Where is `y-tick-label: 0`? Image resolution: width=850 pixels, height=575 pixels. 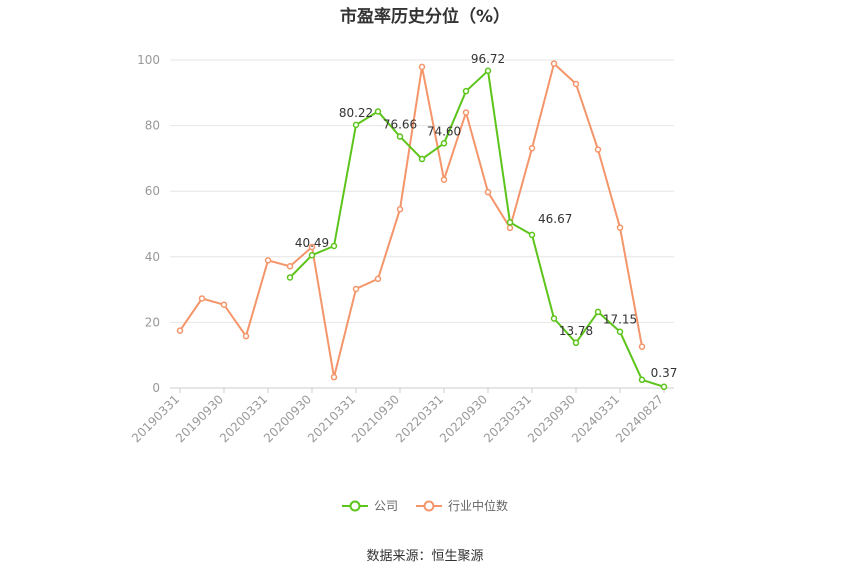 y-tick-label: 0 is located at coordinates (156, 388).